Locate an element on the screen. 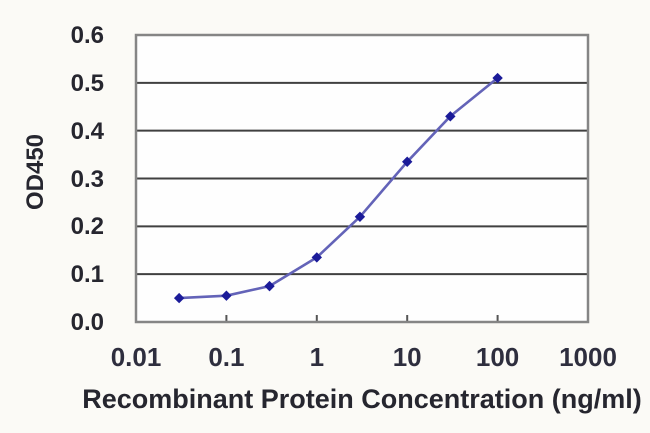  y-tick-label: 0.0 is located at coordinates (87, 322).